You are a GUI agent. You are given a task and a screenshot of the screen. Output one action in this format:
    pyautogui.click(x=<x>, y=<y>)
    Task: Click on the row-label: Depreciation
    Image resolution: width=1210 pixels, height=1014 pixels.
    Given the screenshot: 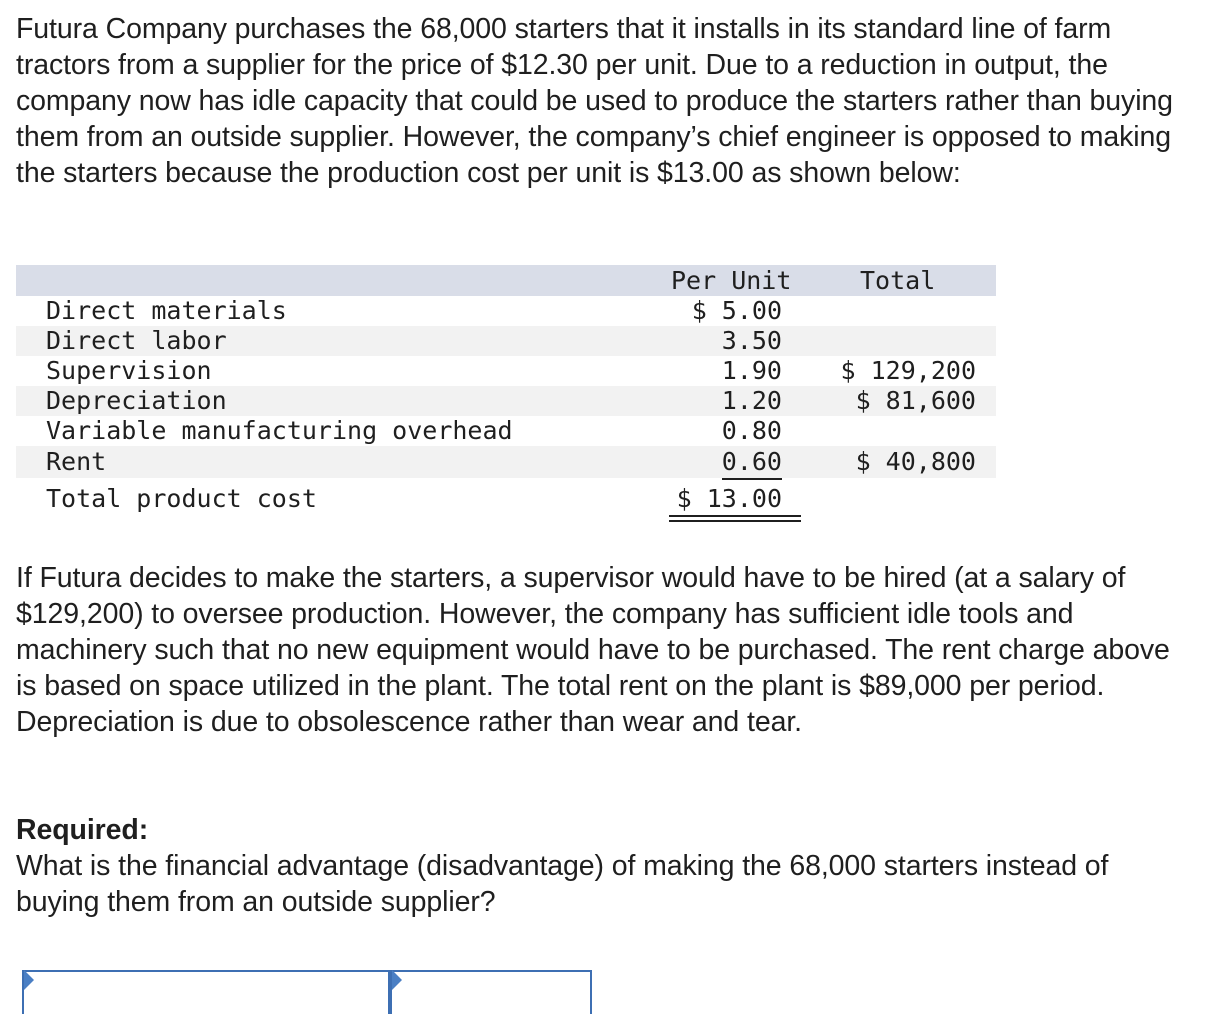 What is the action you would take?
    pyautogui.click(x=136, y=400)
    